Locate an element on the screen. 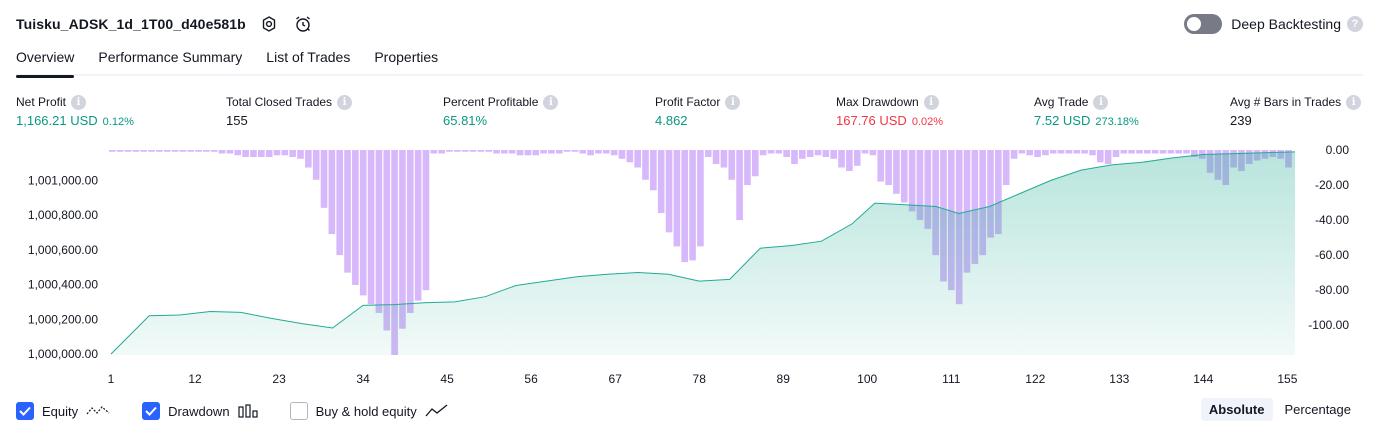  help-icon: ? is located at coordinates (1355, 24).